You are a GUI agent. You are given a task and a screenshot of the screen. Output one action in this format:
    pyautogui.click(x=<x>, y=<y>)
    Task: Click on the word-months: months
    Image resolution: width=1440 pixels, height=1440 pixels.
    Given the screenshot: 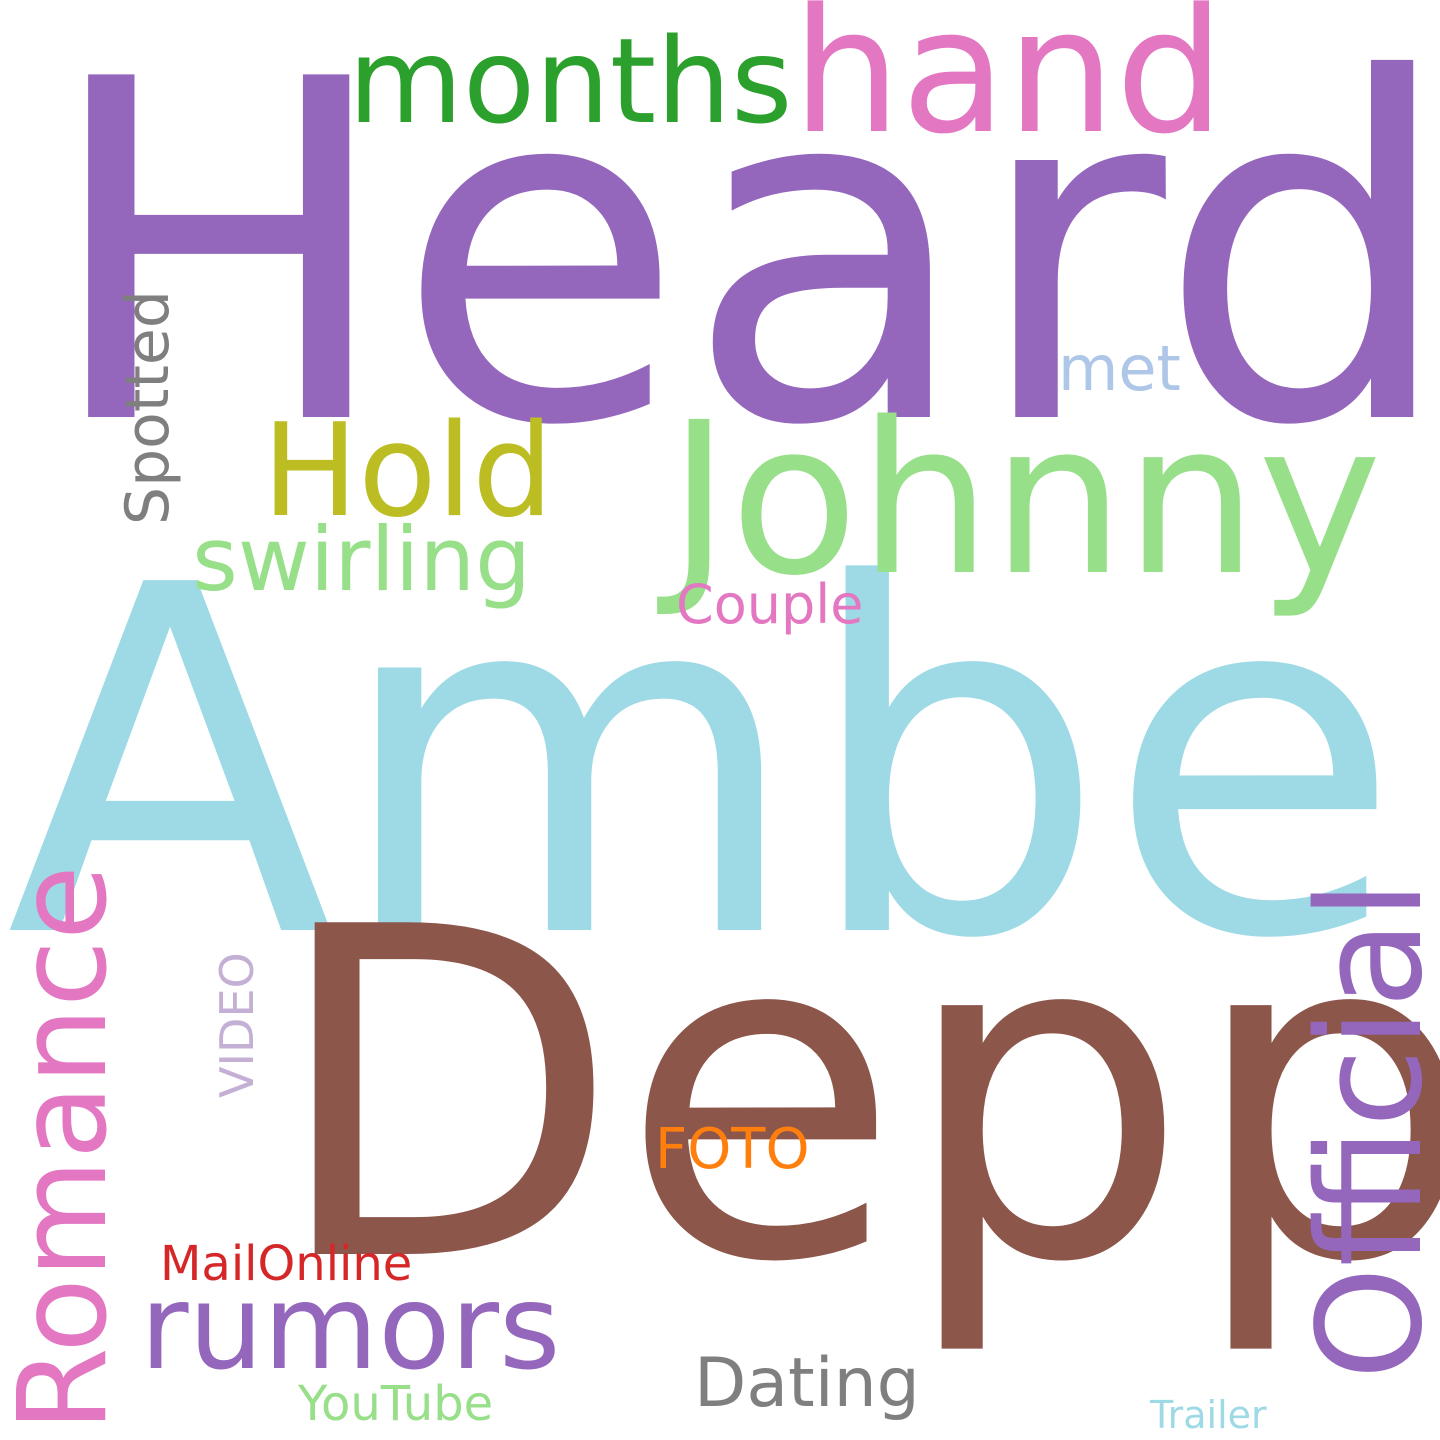 What is the action you would take?
    pyautogui.click(x=570, y=81)
    